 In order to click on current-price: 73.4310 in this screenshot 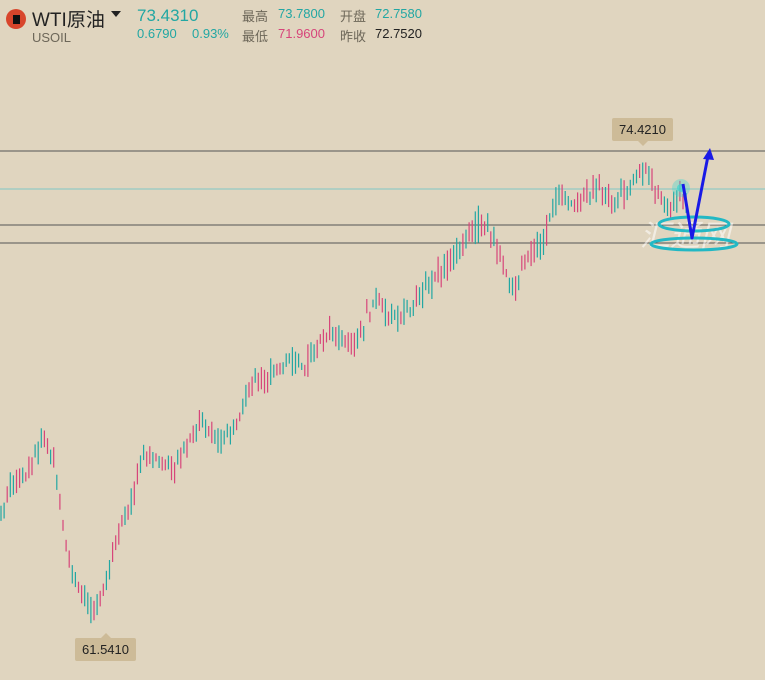, I will do `click(168, 15)`.